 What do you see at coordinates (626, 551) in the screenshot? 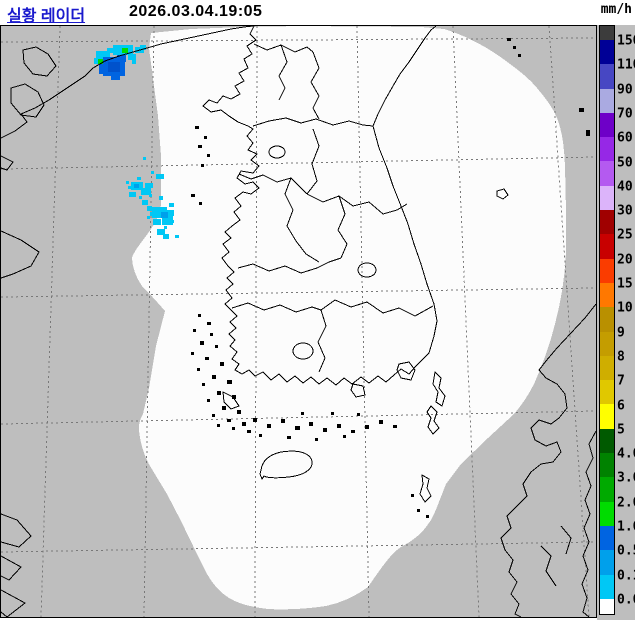
I see `colorbar-label: 0.5` at bounding box center [626, 551].